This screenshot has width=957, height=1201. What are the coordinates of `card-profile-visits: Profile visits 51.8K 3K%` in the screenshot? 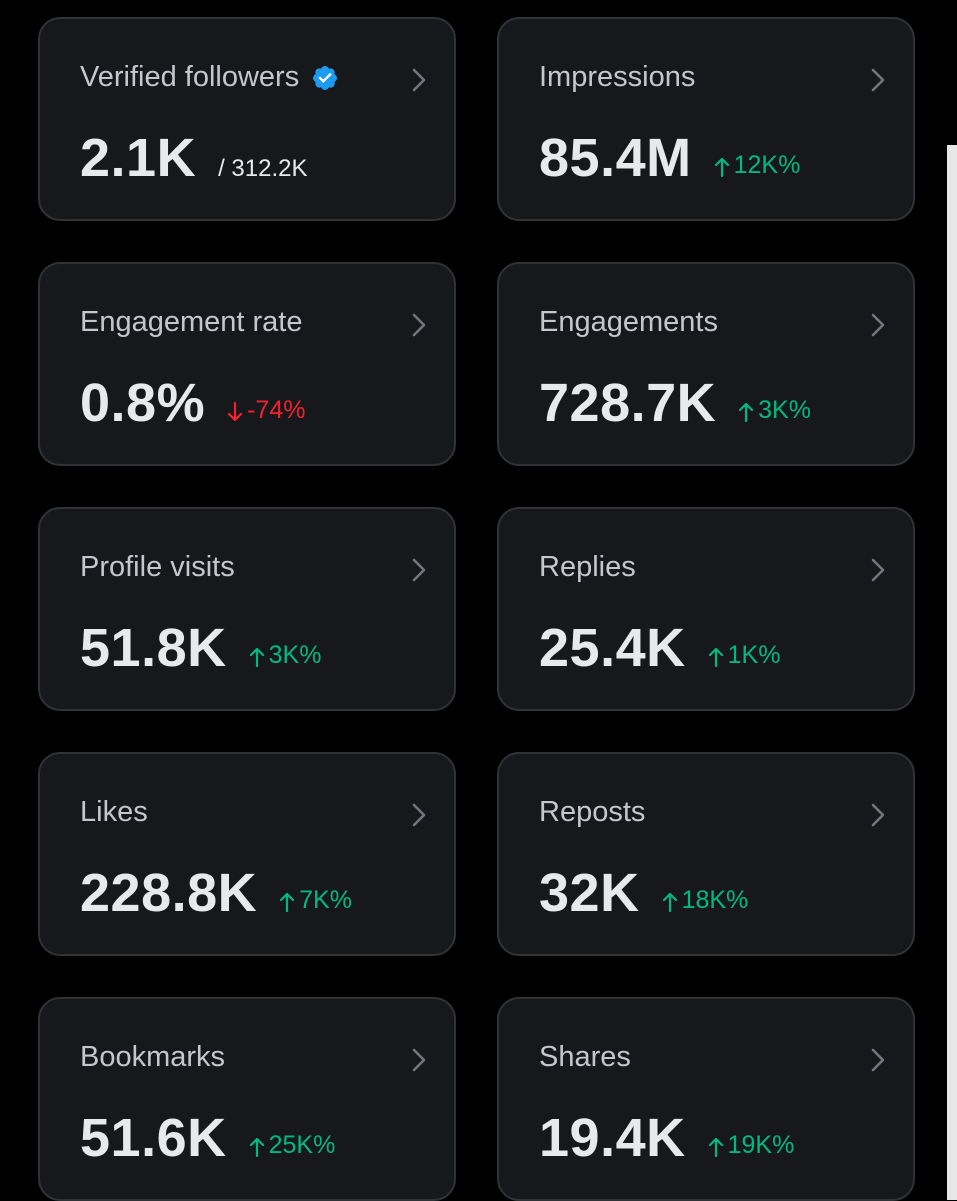 It's located at (247, 609).